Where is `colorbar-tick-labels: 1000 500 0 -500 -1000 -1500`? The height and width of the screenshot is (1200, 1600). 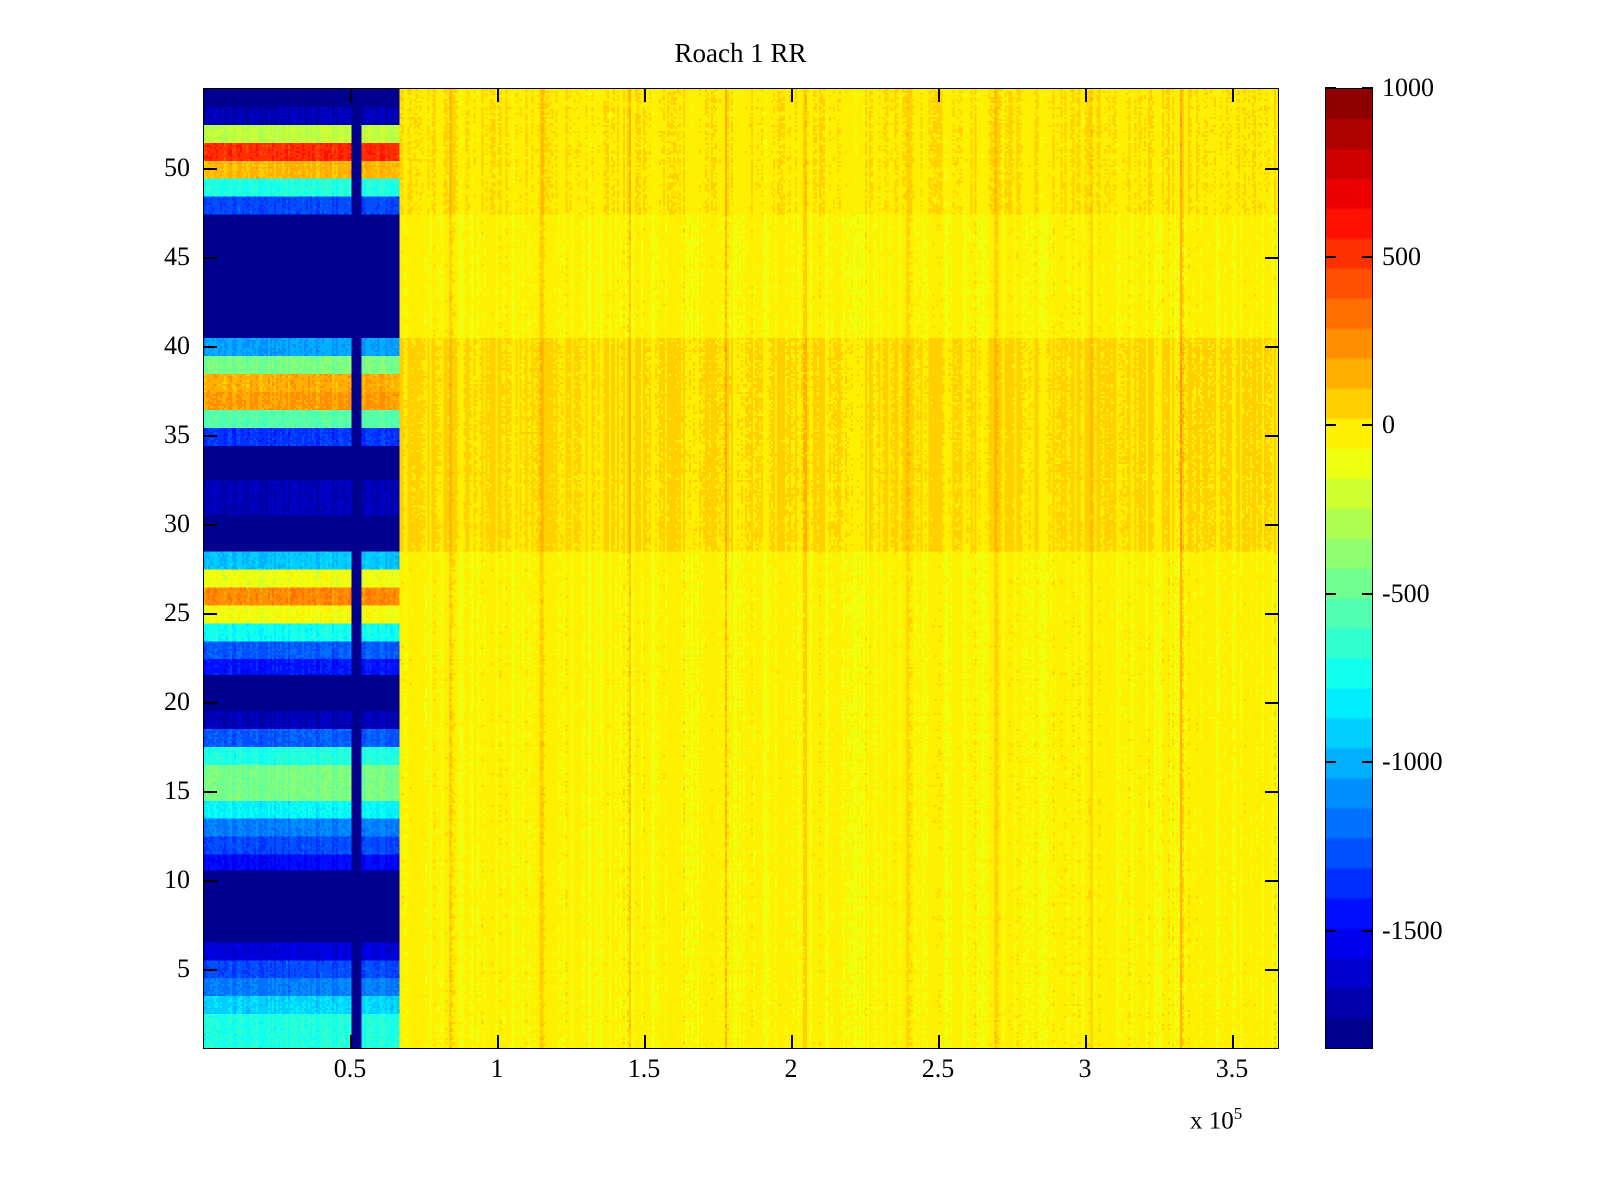 colorbar-tick-labels: 1000 500 0 -500 -1000 -1500 is located at coordinates (1472, 562).